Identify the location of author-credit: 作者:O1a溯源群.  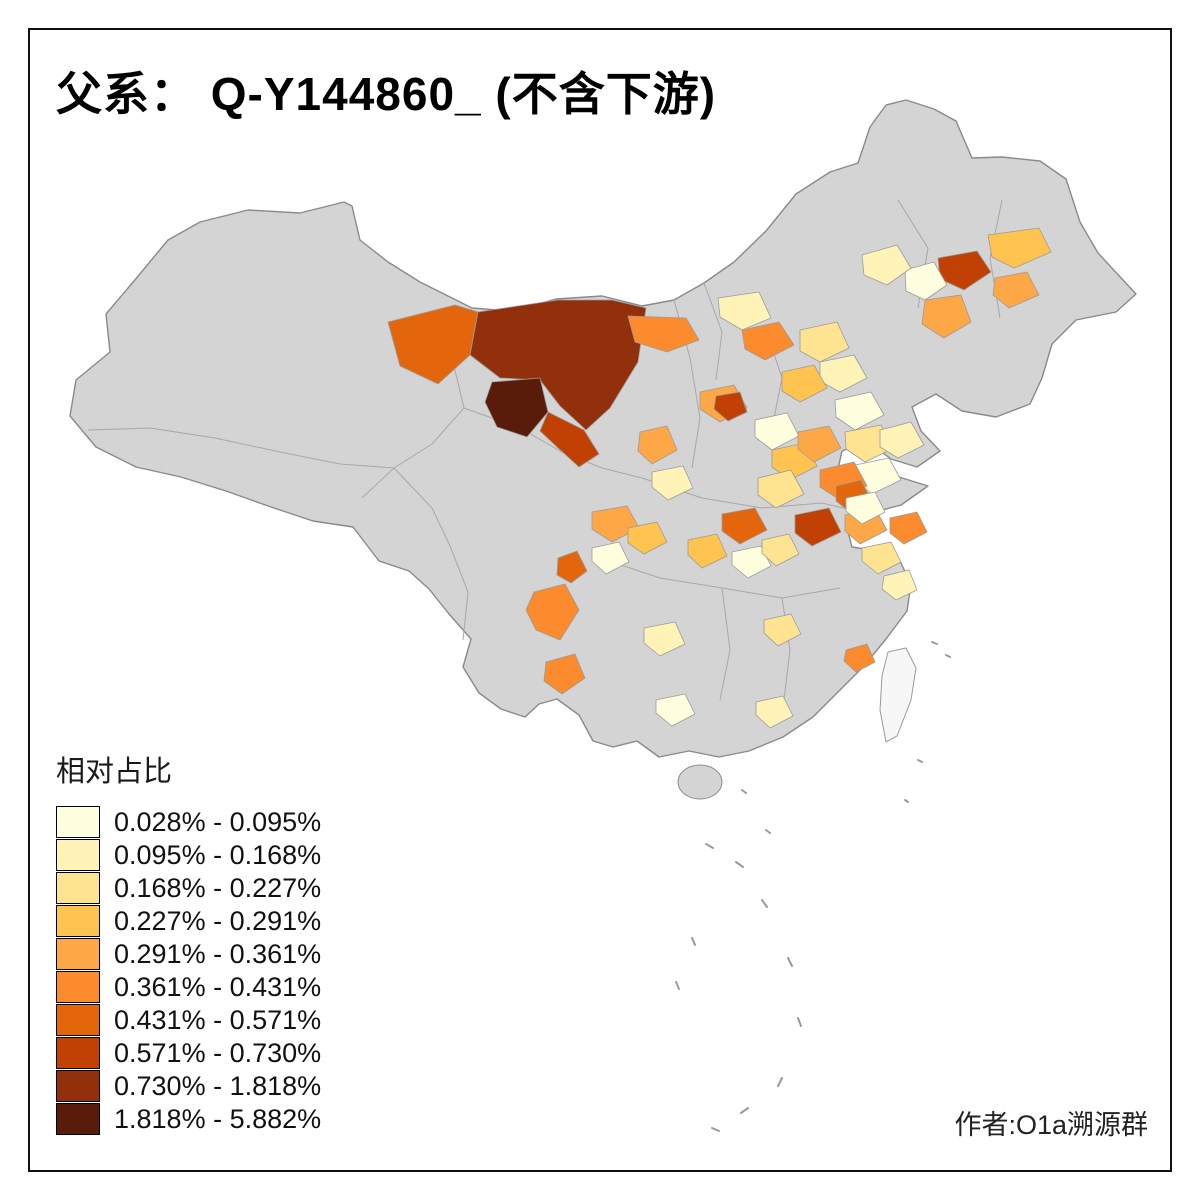
(1051, 1125).